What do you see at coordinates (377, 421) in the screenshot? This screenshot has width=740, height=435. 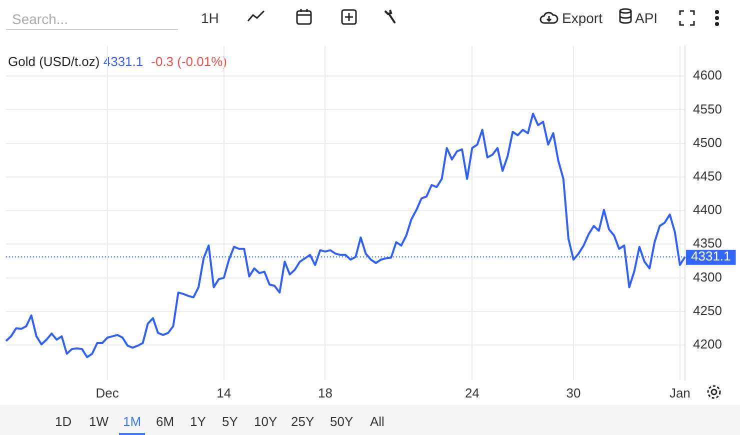 I see `text: All` at bounding box center [377, 421].